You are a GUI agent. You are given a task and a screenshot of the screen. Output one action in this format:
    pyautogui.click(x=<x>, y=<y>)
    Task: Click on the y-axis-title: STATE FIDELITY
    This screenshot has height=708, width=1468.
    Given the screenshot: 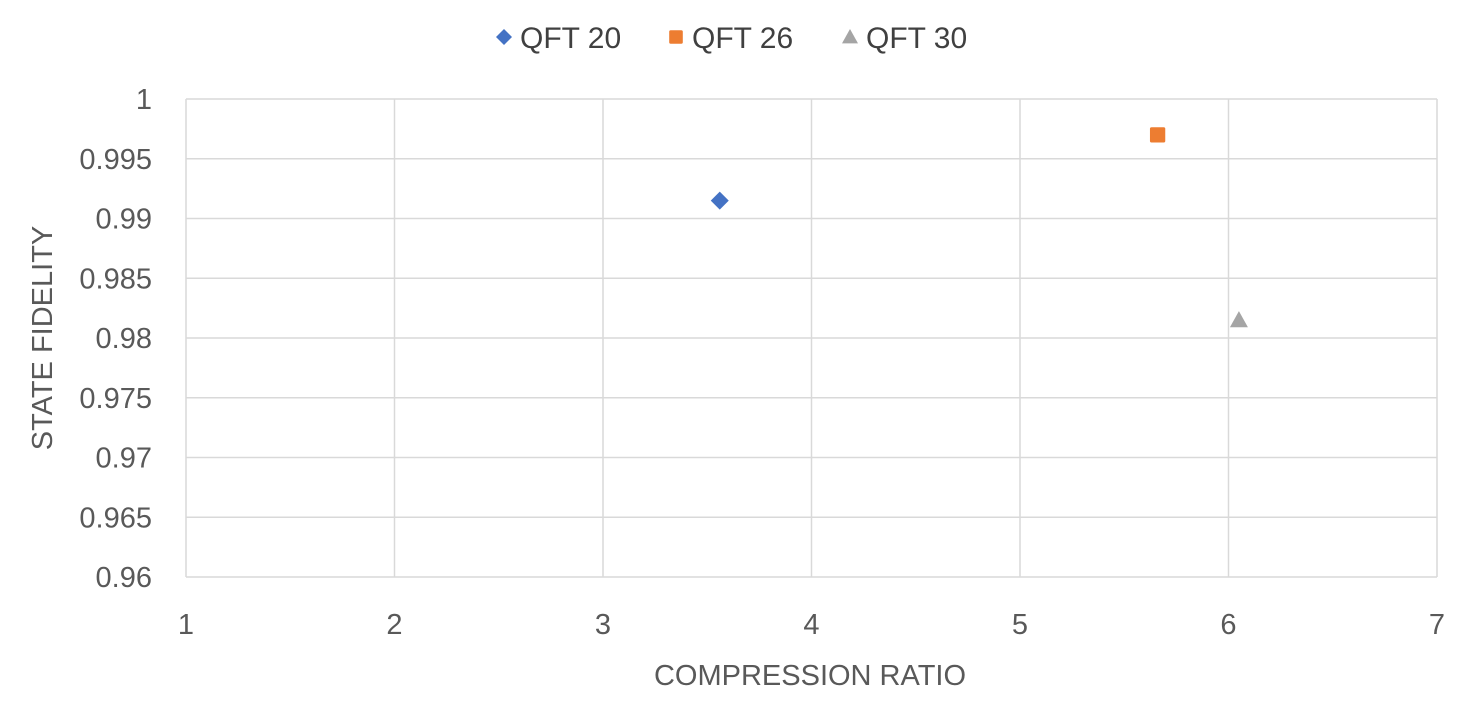 What is the action you would take?
    pyautogui.click(x=43, y=338)
    